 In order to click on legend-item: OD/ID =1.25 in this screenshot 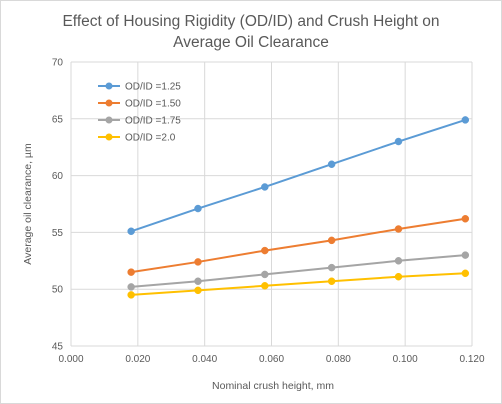, I will do `click(139, 87)`.